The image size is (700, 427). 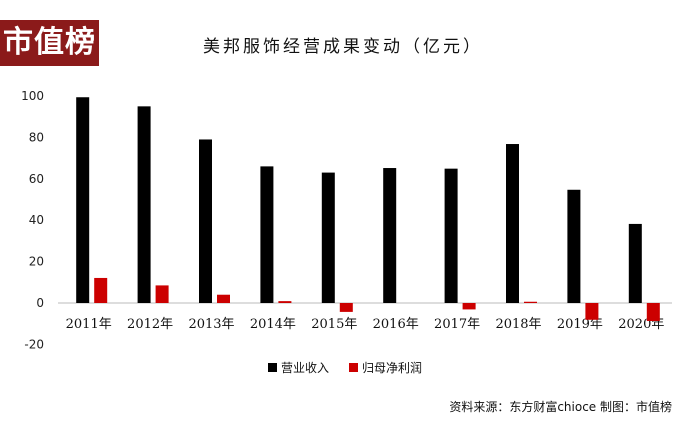 I want to click on x-tick-label: 2016年, so click(x=396, y=324).